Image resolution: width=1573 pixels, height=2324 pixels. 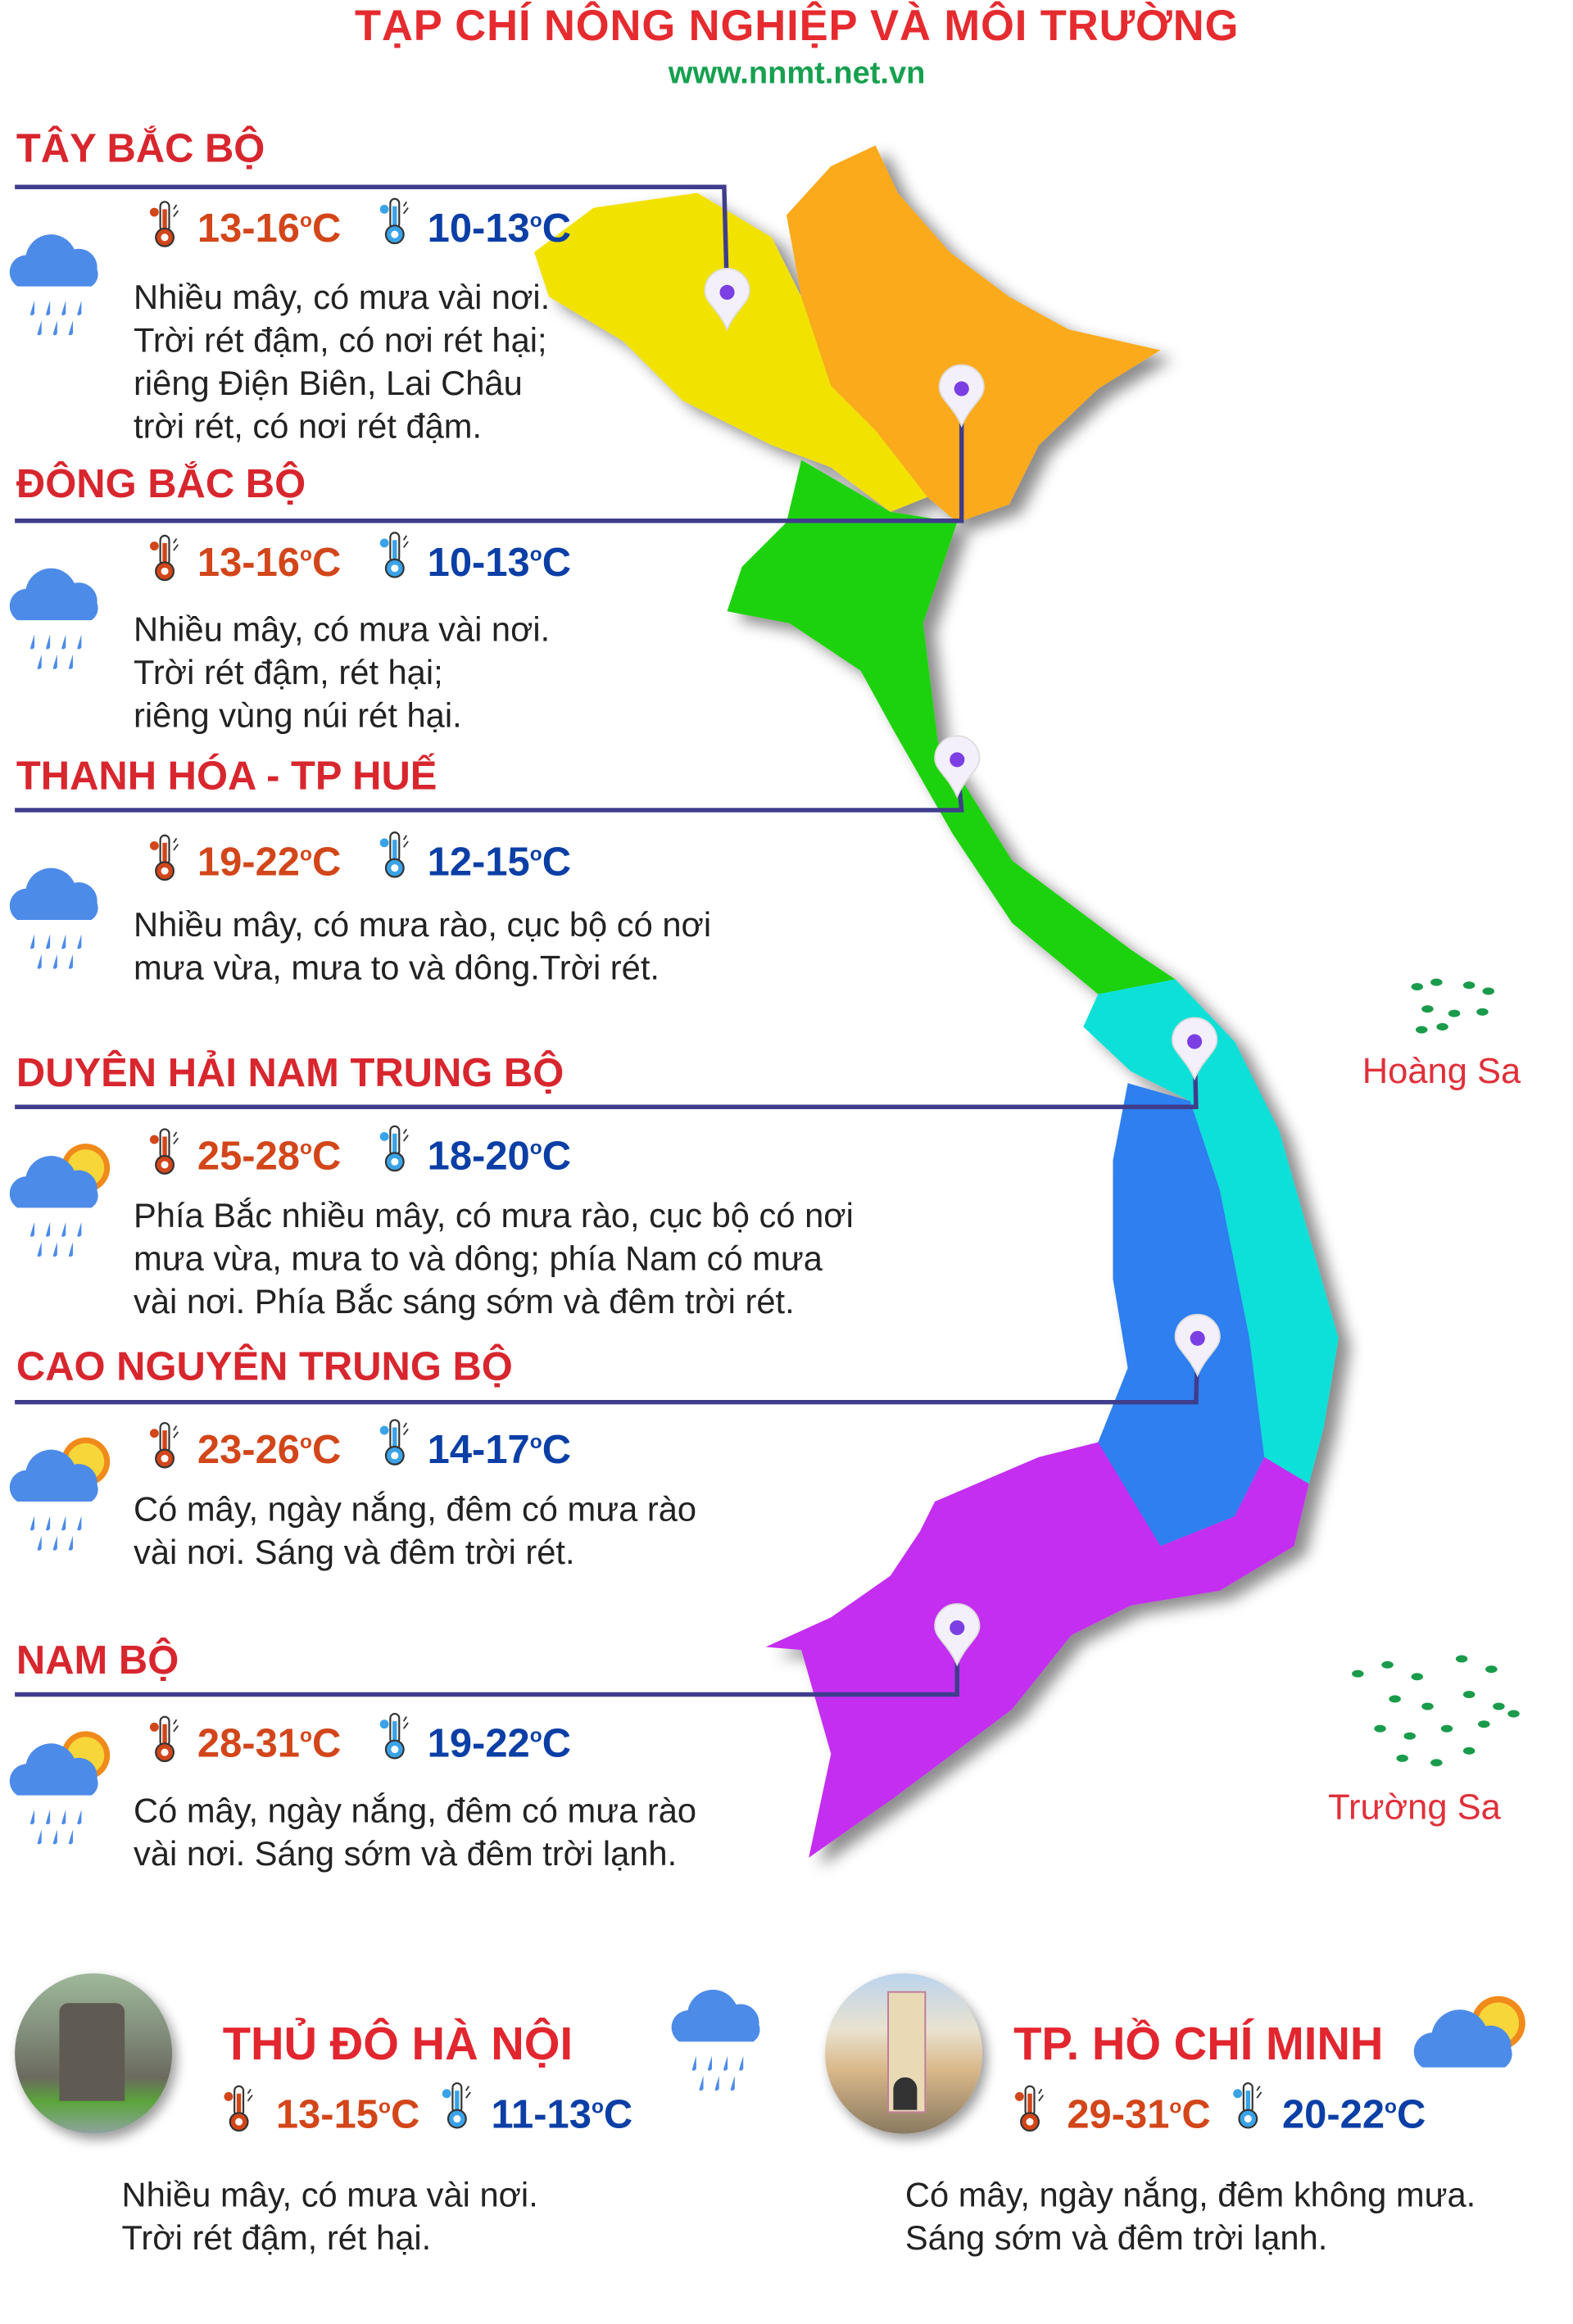 What do you see at coordinates (478, 1743) in the screenshot?
I see `low-temp-value: 19-22` at bounding box center [478, 1743].